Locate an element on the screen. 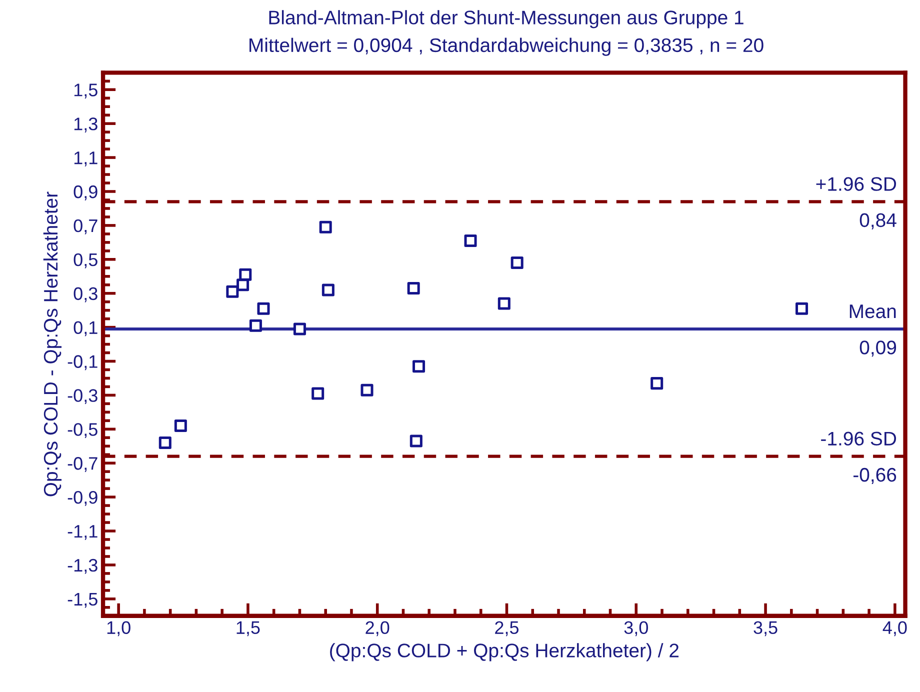 Image resolution: width=920 pixels, height=692 pixels. x-tick-label: 3,0 is located at coordinates (636, 628).